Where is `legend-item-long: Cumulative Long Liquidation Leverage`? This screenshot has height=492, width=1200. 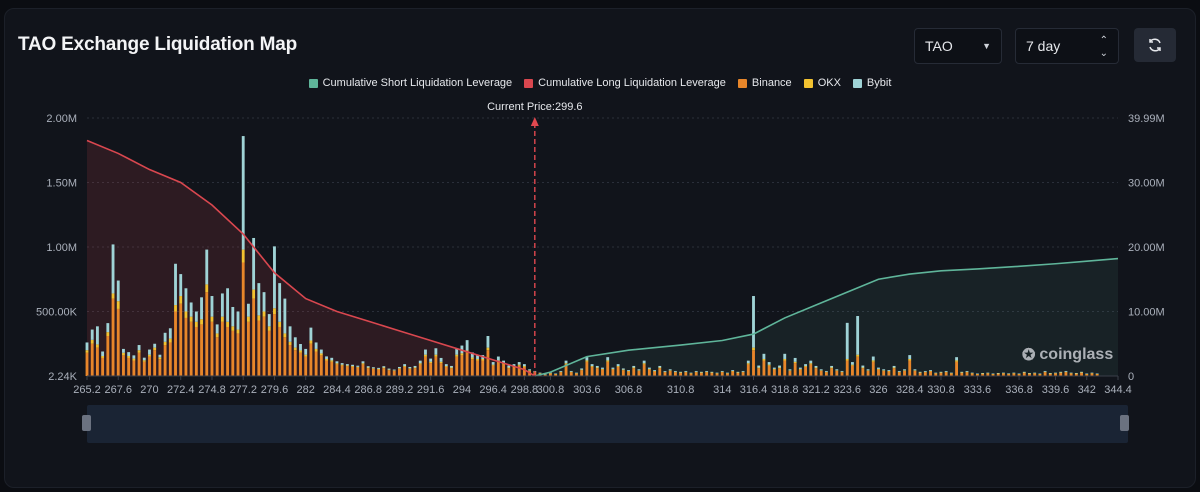 legend-item-long: Cumulative Long Liquidation Leverage is located at coordinates (625, 83).